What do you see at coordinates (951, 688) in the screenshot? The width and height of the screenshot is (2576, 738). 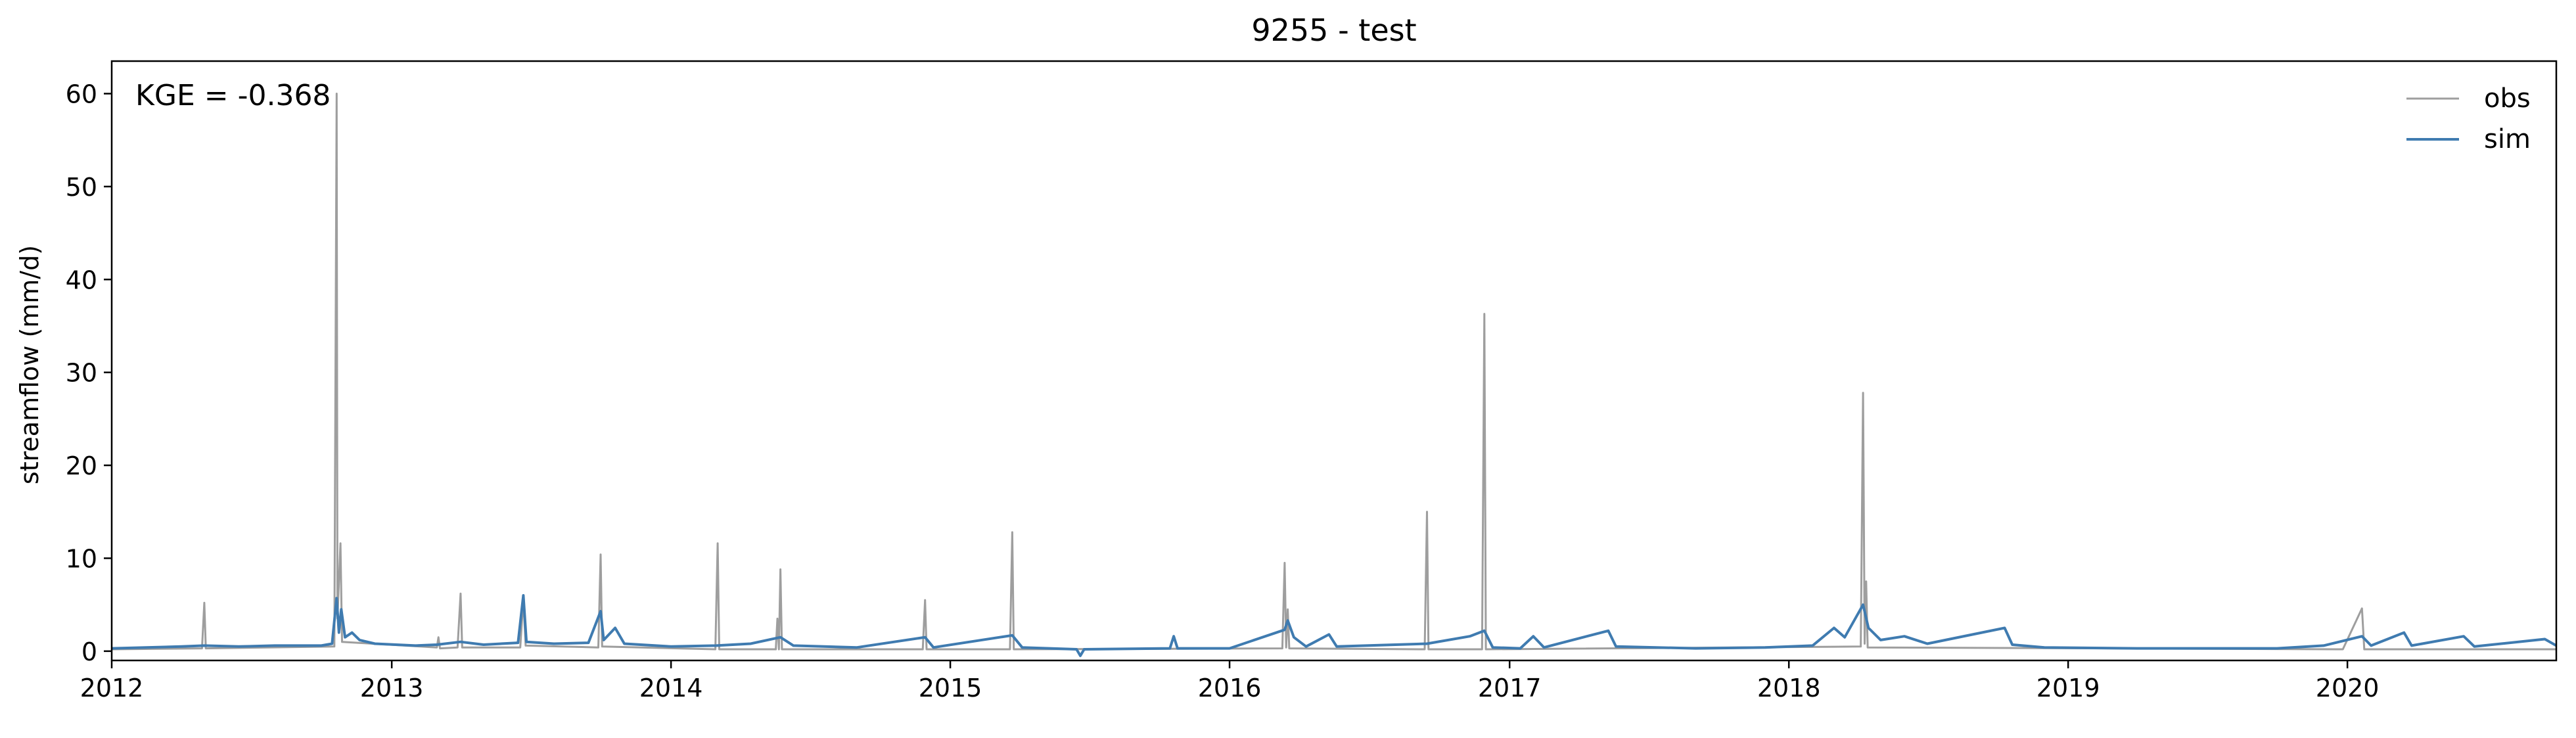 I see `x-tick-label: 2015` at bounding box center [951, 688].